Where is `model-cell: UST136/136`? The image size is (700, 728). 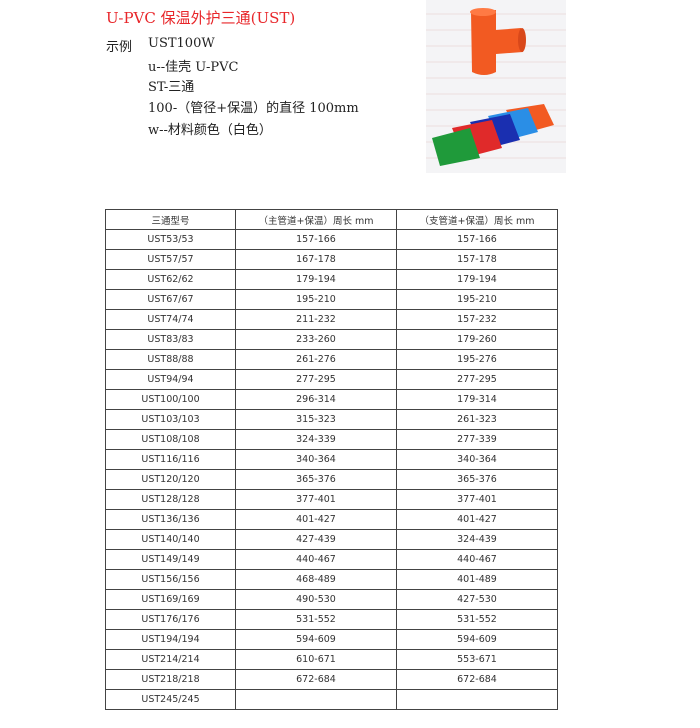
model-cell: UST136/136 is located at coordinates (170, 519).